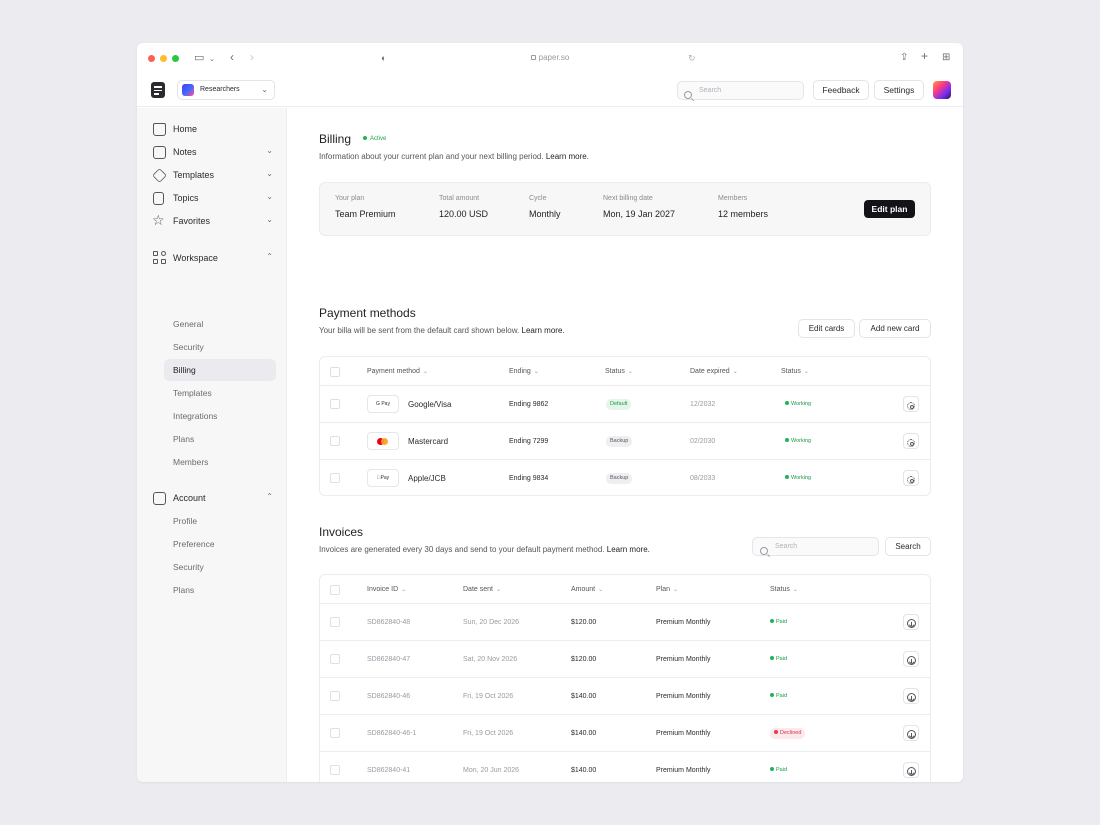 The width and height of the screenshot is (1100, 825). What do you see at coordinates (213, 199) in the screenshot?
I see `sidebar-item-topics: Topics ⌄` at bounding box center [213, 199].